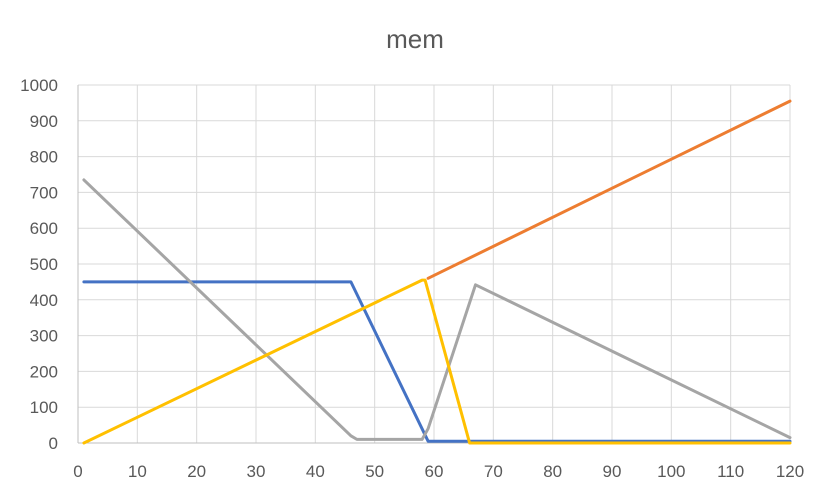  What do you see at coordinates (671, 471) in the screenshot?
I see `x-tick-label: 100` at bounding box center [671, 471].